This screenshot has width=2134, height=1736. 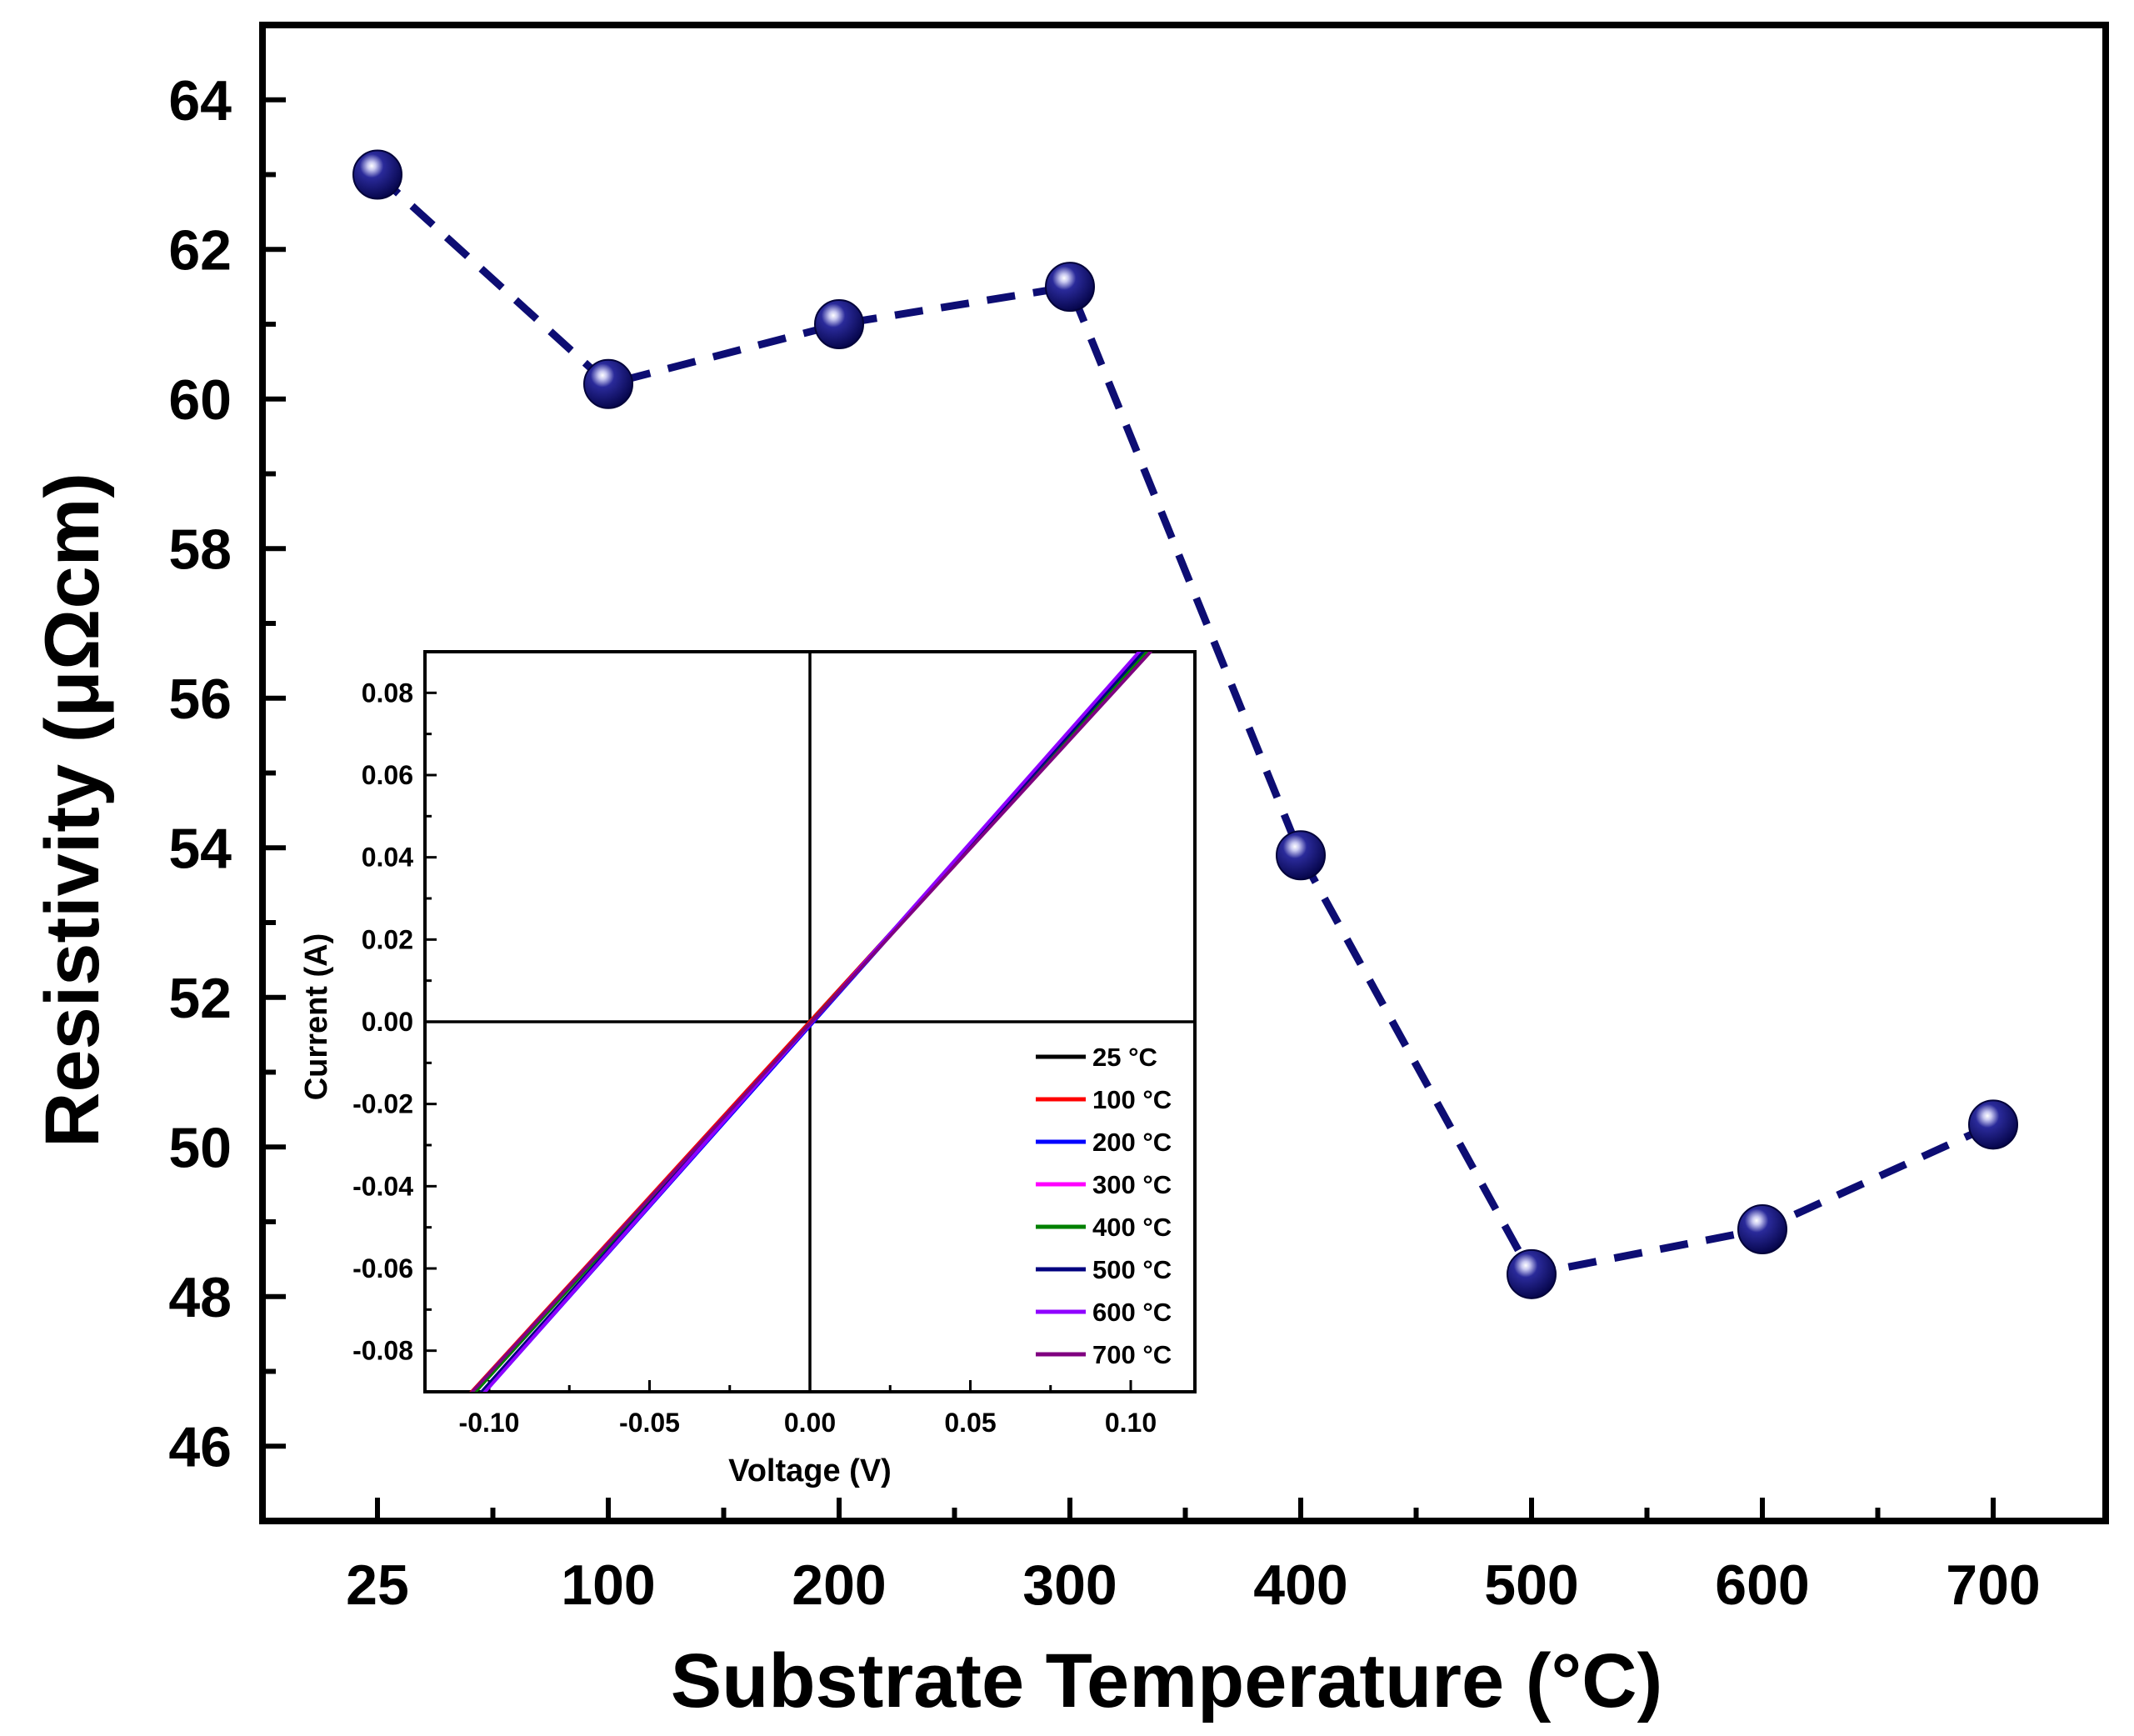 What do you see at coordinates (200, 550) in the screenshot?
I see `y-tick-label: 58` at bounding box center [200, 550].